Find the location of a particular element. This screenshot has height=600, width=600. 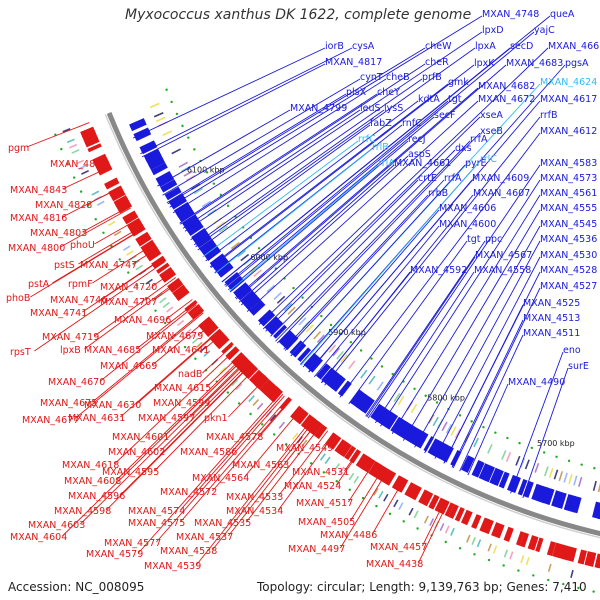

gene-label-reverse: MXAN_4596 is located at coordinates (96, 496).